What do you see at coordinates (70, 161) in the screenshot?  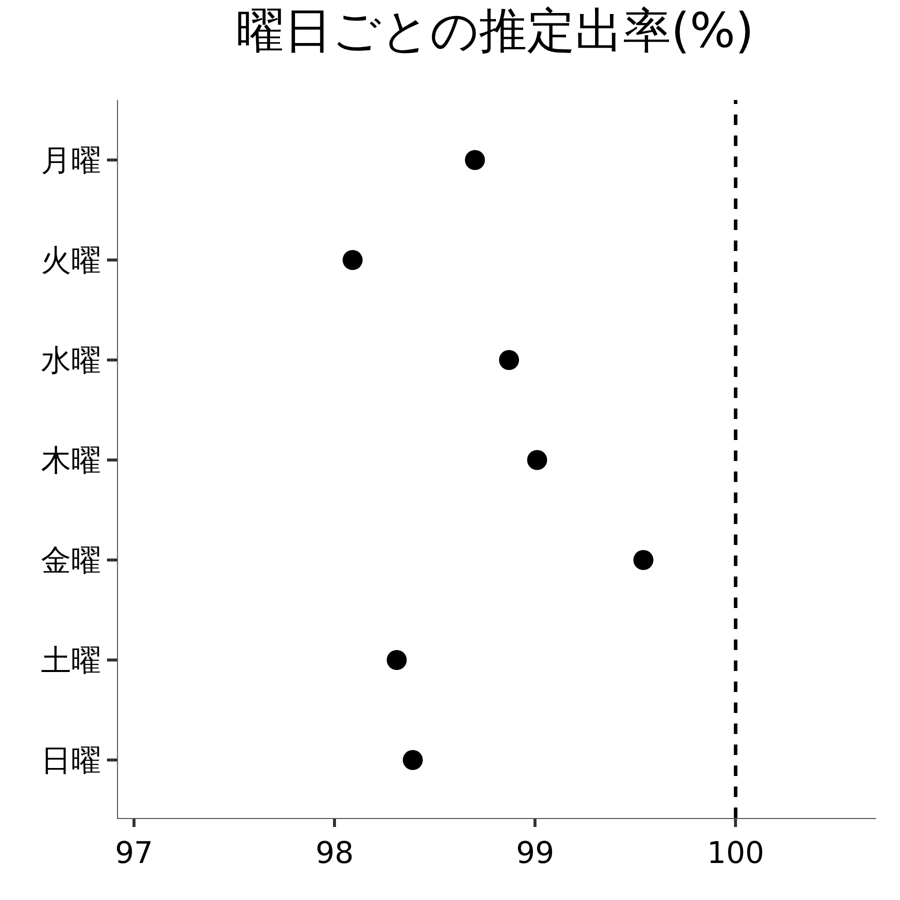 I see `y-tick-label: 月曜` at bounding box center [70, 161].